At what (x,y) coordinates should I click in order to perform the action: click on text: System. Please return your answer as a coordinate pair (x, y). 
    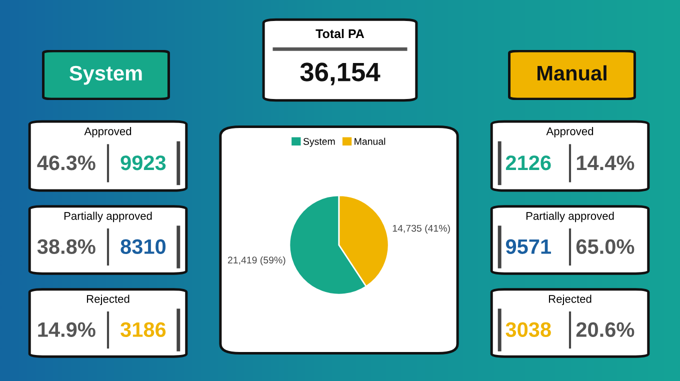
    Looking at the image, I should click on (106, 75).